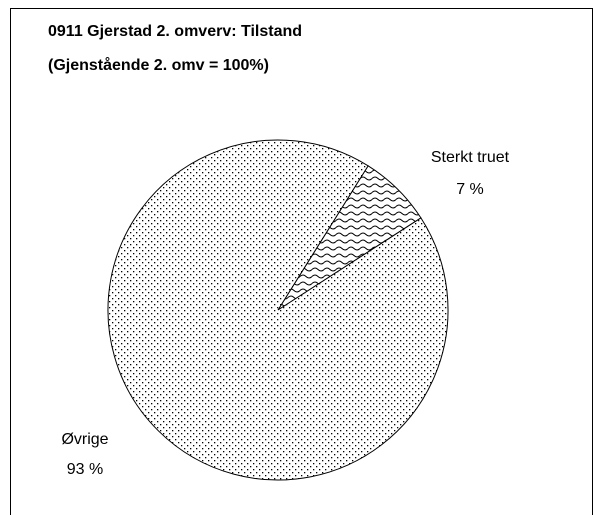 Image resolution: width=602 pixels, height=515 pixels. Describe the element at coordinates (175, 31) in the screenshot. I see `chart-title: 0911 Gjerstad 2. omverv: Tilstand` at that location.